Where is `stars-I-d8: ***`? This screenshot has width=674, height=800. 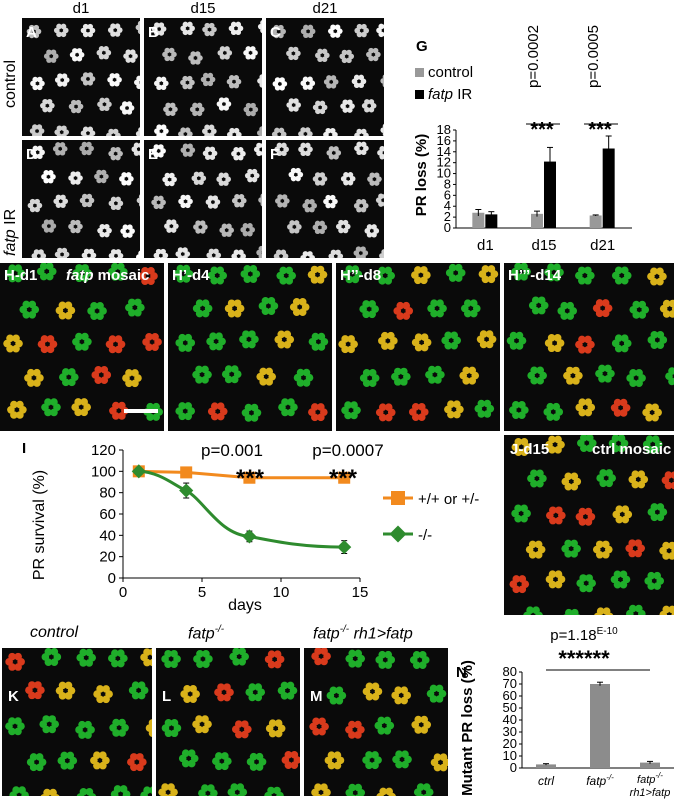
stars-I-d8: *** is located at coordinates (250, 478).